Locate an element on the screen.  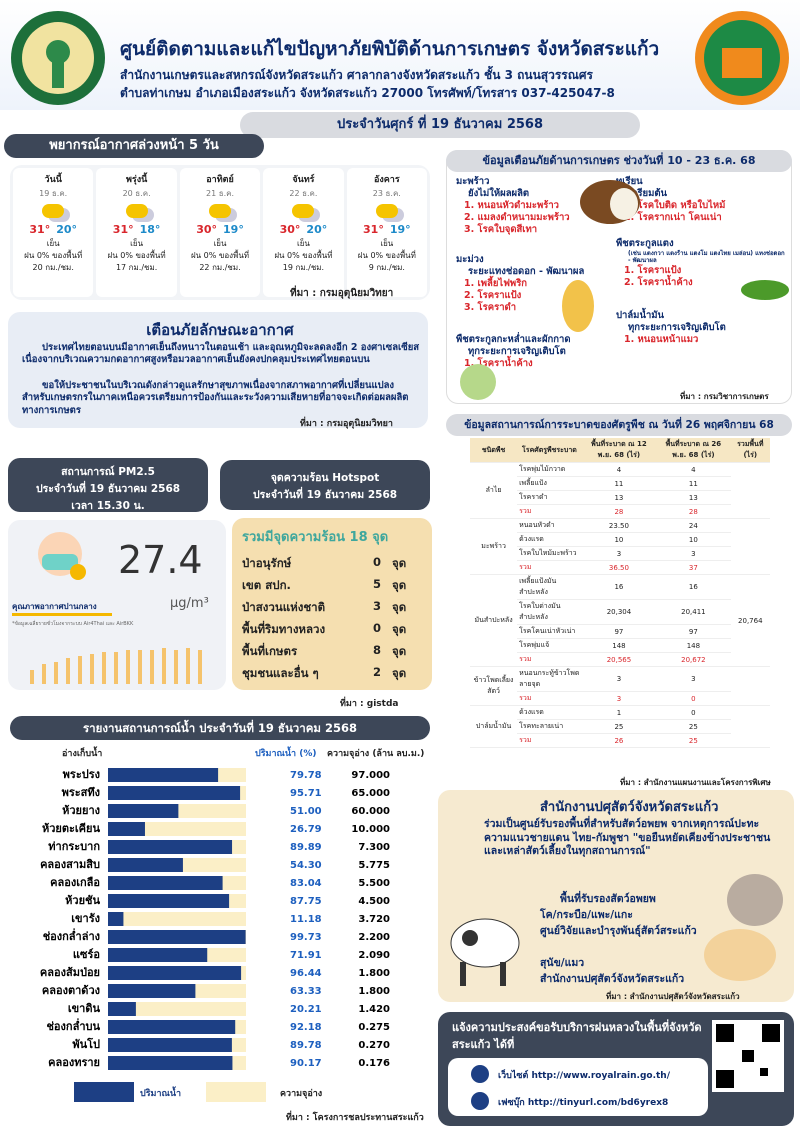
crop: มะพร้าว is located at coordinates (494, 546).